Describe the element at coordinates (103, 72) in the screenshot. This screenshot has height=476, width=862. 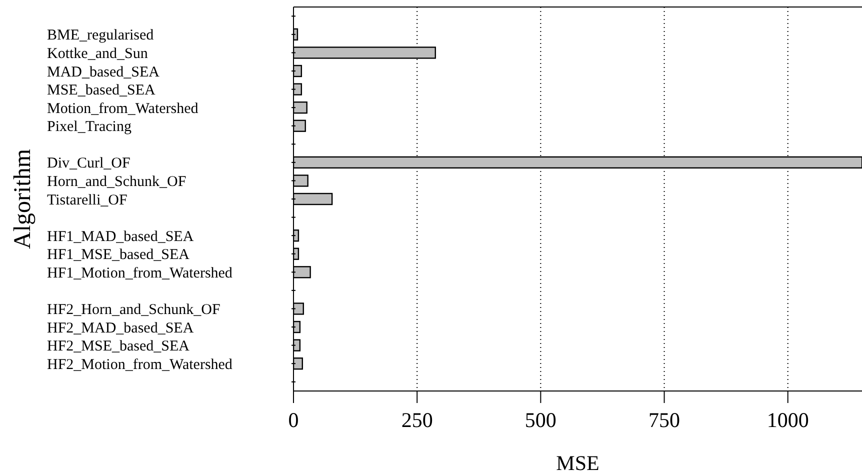
I see `y-tick-label: MAD_based_SEA` at that location.